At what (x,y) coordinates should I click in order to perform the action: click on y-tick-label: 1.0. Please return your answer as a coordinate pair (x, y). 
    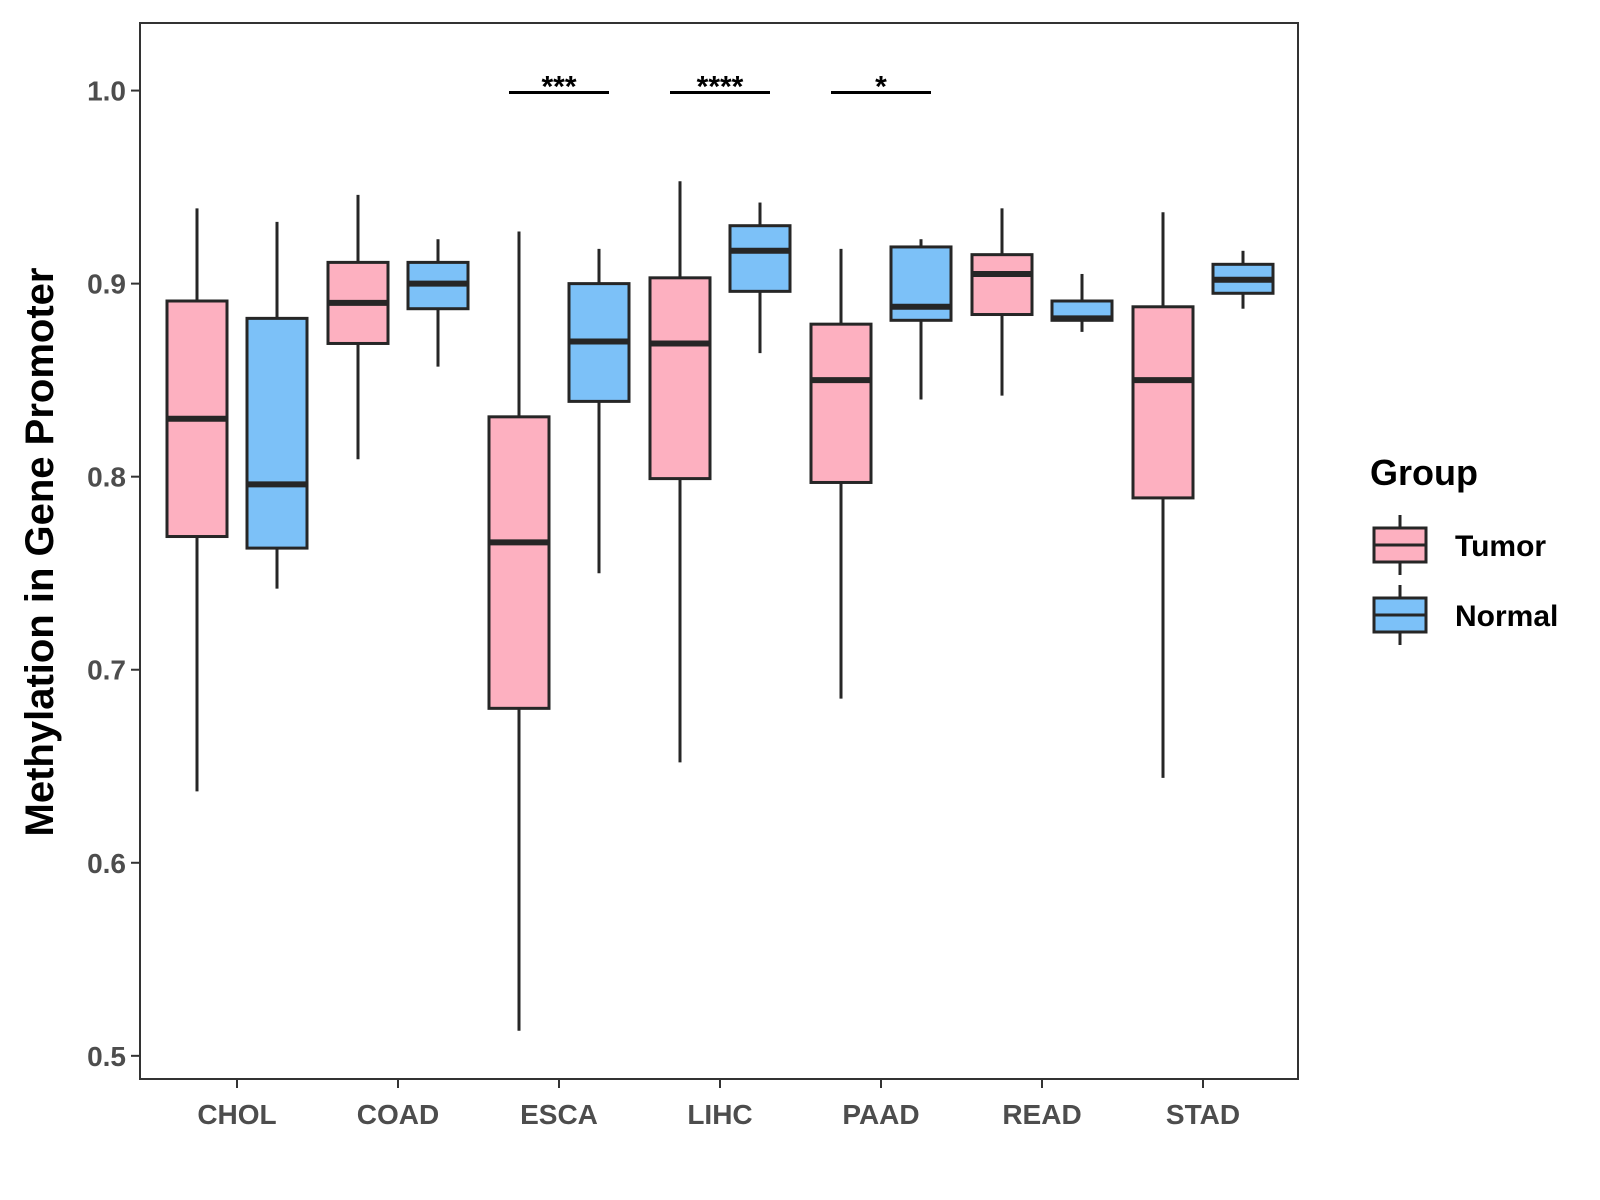
    Looking at the image, I should click on (106, 91).